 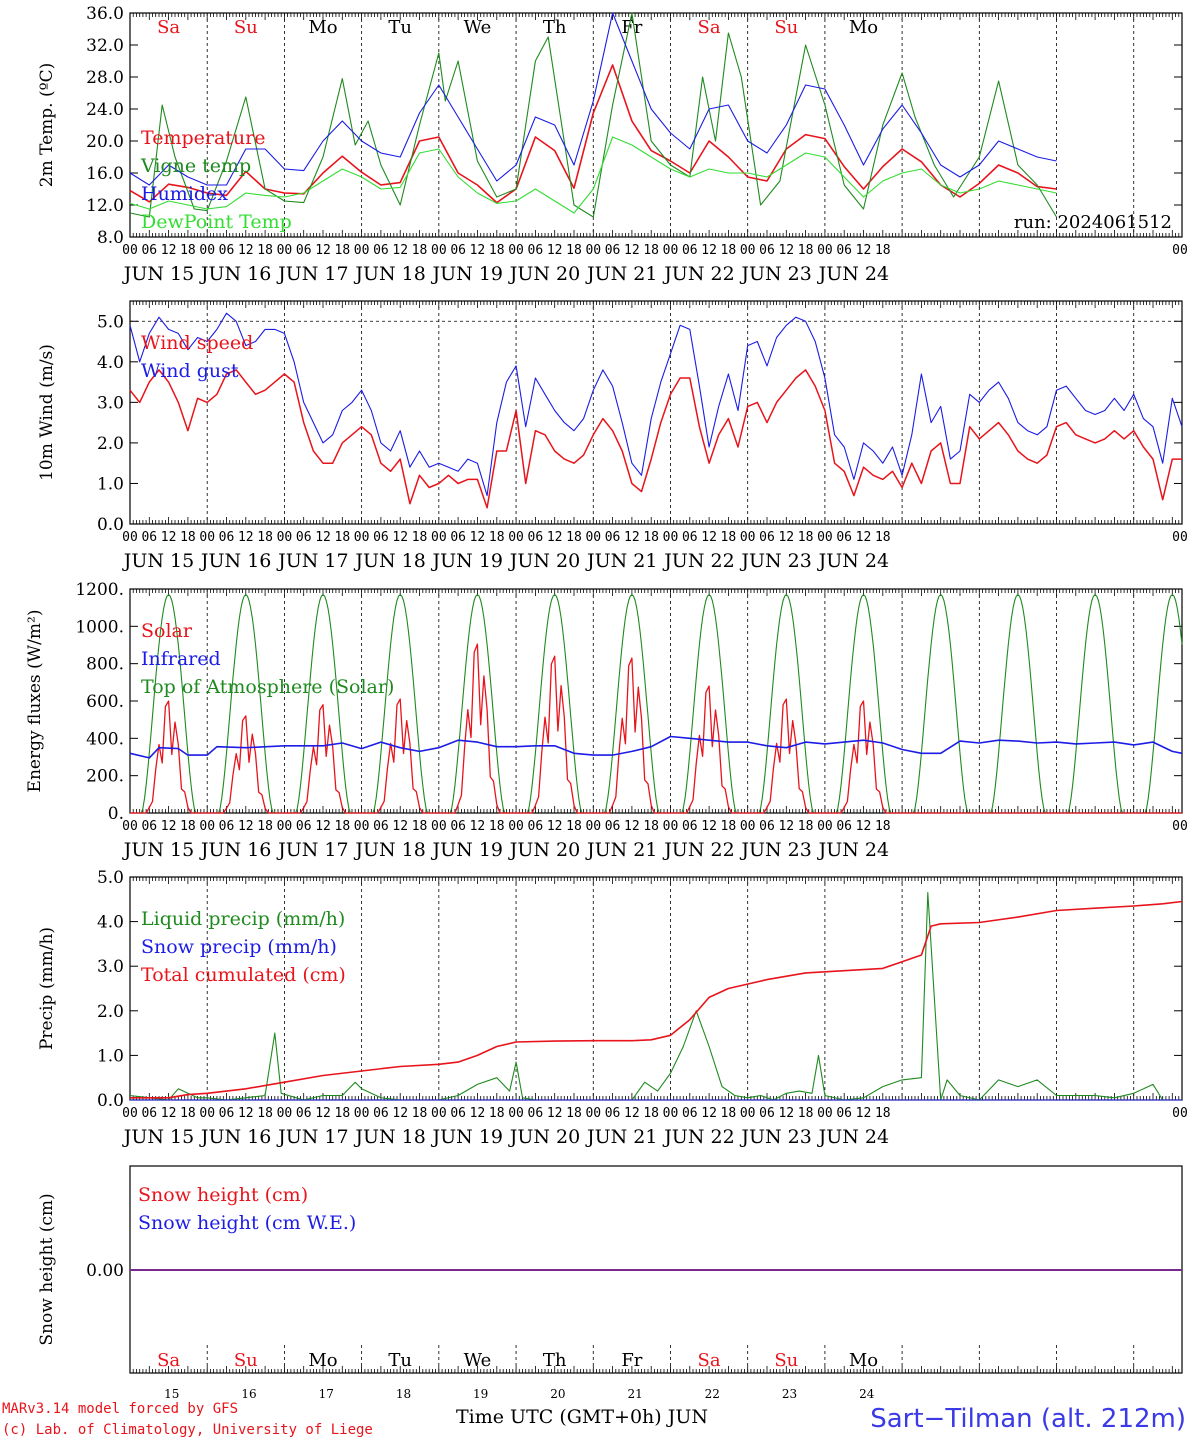 What do you see at coordinates (110, 525) in the screenshot?
I see `y-tick-label: 0.0` at bounding box center [110, 525].